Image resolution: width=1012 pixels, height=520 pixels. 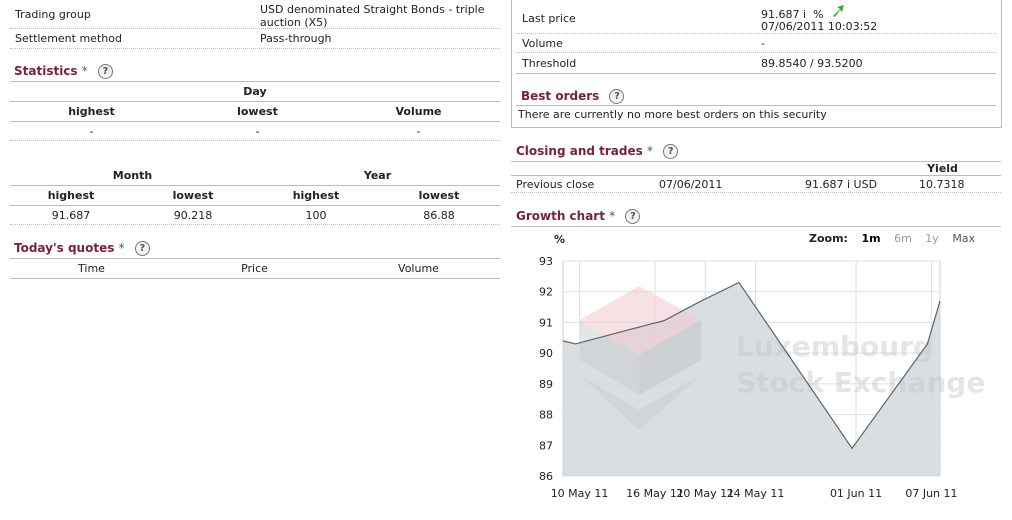 What do you see at coordinates (691, 184) in the screenshot?
I see `previous-close-date: 07/06/2011` at bounding box center [691, 184].